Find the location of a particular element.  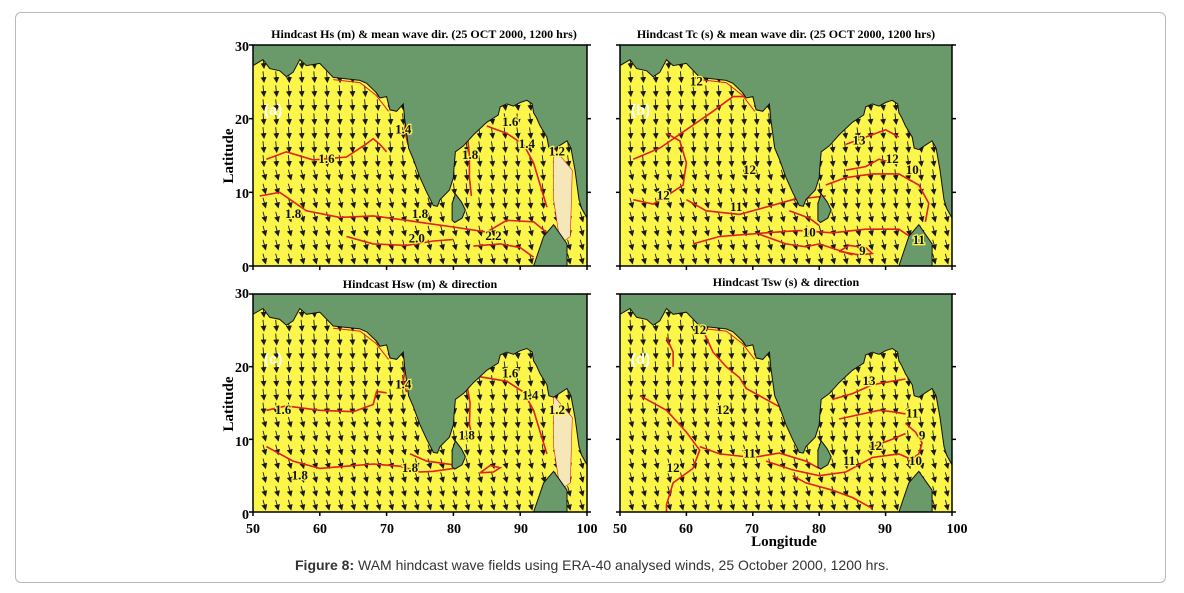

y-tick: 0 is located at coordinates (245, 268).